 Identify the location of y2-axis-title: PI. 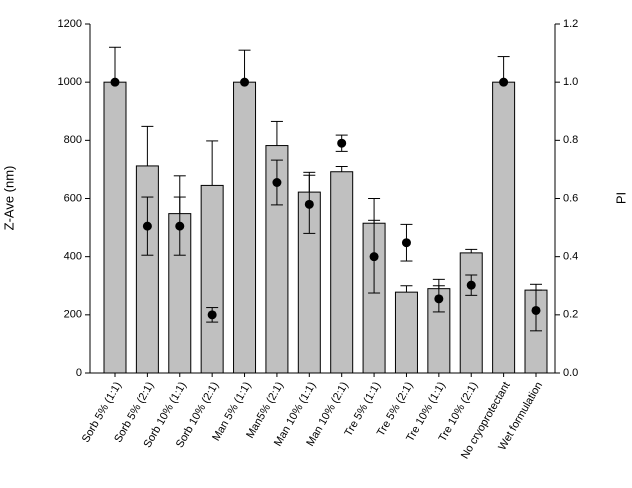
(620, 198).